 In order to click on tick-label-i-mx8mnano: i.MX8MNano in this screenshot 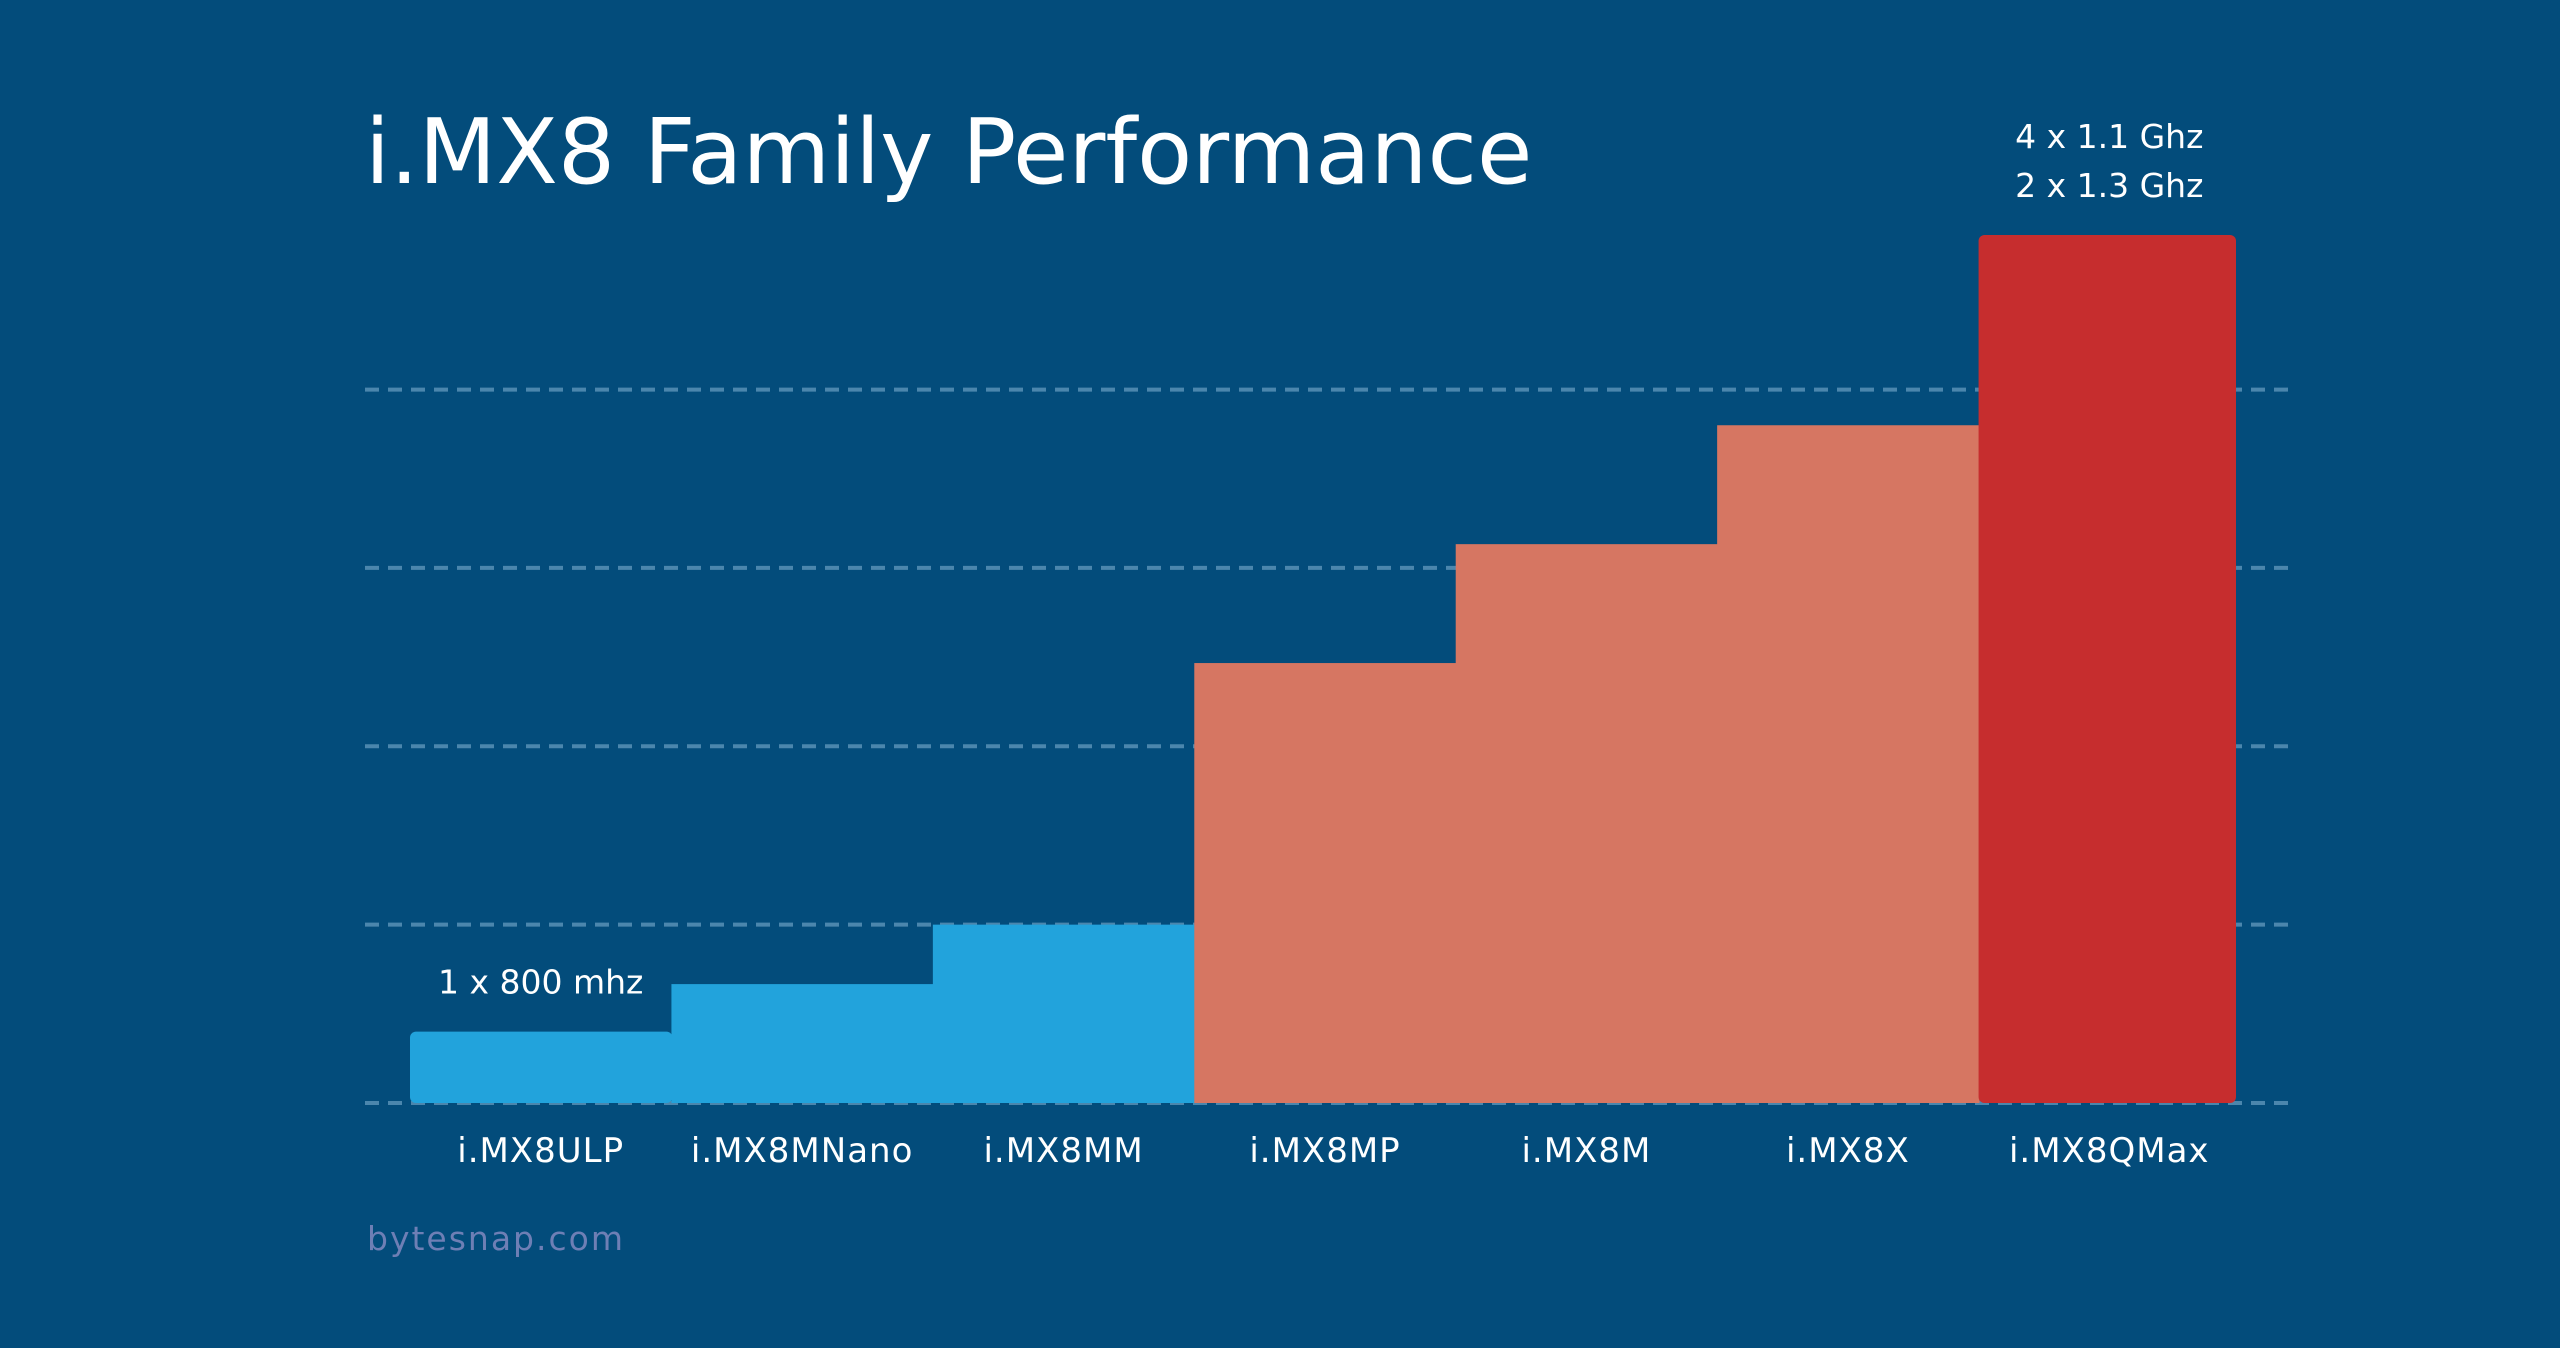, I will do `click(802, 1151)`.